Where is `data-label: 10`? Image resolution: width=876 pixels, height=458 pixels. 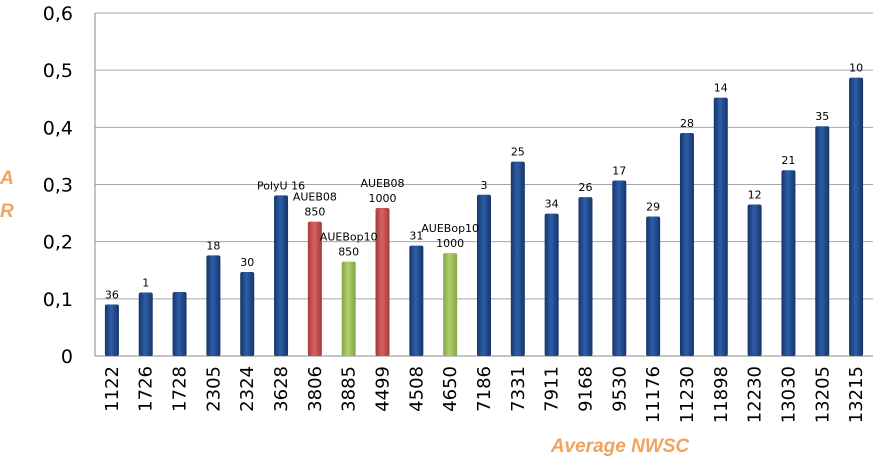 data-label: 10 is located at coordinates (856, 68).